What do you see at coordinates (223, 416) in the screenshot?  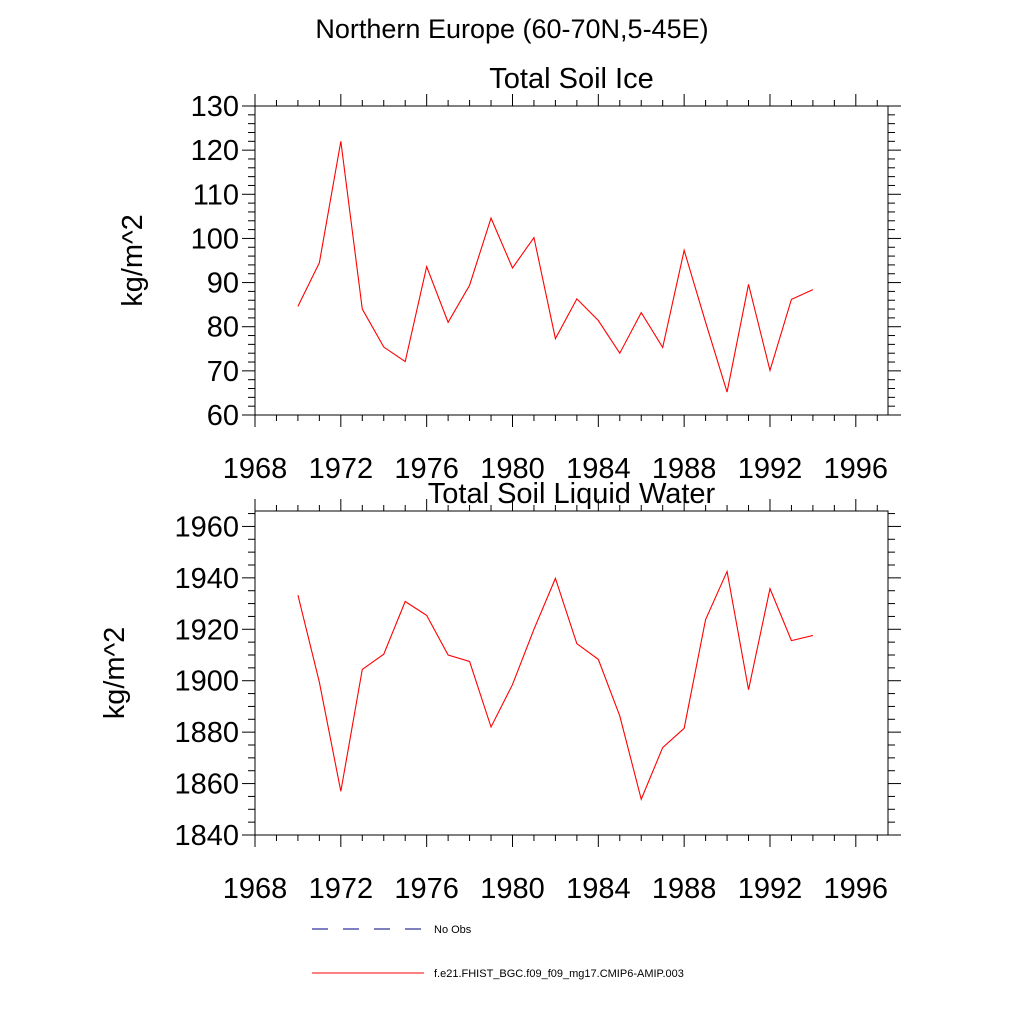 I see `y-tick-label: 60` at bounding box center [223, 416].